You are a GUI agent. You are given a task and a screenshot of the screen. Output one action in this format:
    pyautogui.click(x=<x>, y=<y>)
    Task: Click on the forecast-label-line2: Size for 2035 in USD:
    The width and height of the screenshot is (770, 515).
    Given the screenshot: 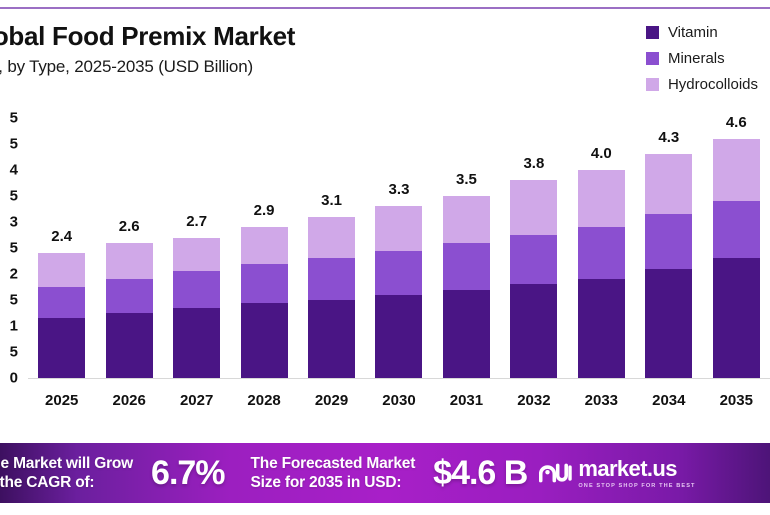 What is the action you would take?
    pyautogui.click(x=326, y=482)
    